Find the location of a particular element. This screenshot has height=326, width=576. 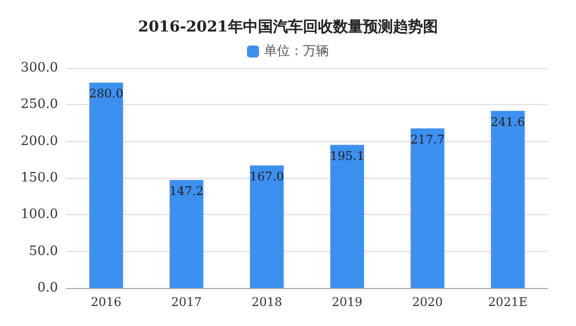

y-tick-label: 0.0 is located at coordinates (47, 288).